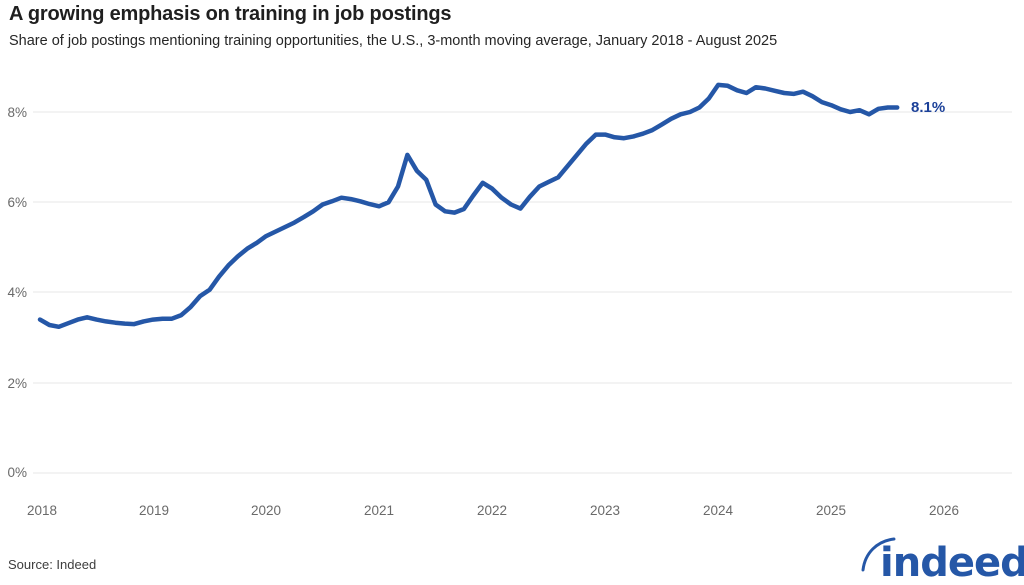  Describe the element at coordinates (718, 510) in the screenshot. I see `x-axis-tick-2024: 2024` at that location.